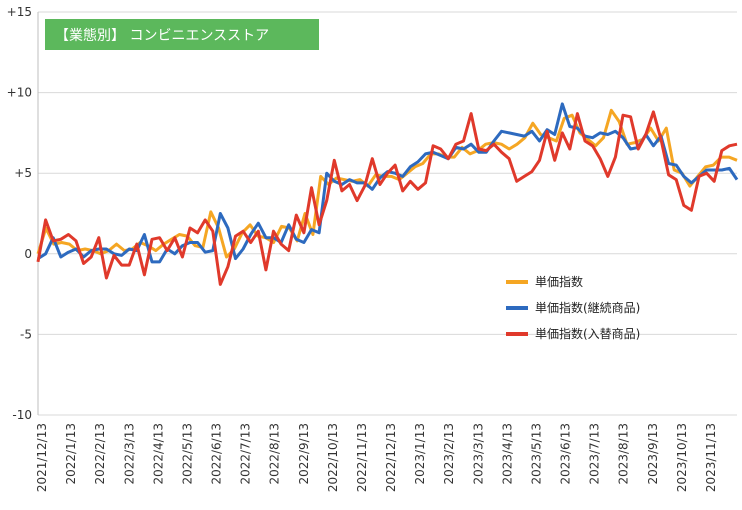 The width and height of the screenshot is (742, 510). What do you see at coordinates (19, 213) in the screenshot?
I see `y-axis-ticks: +15 +10 +5 0 -5 -10` at bounding box center [19, 213].